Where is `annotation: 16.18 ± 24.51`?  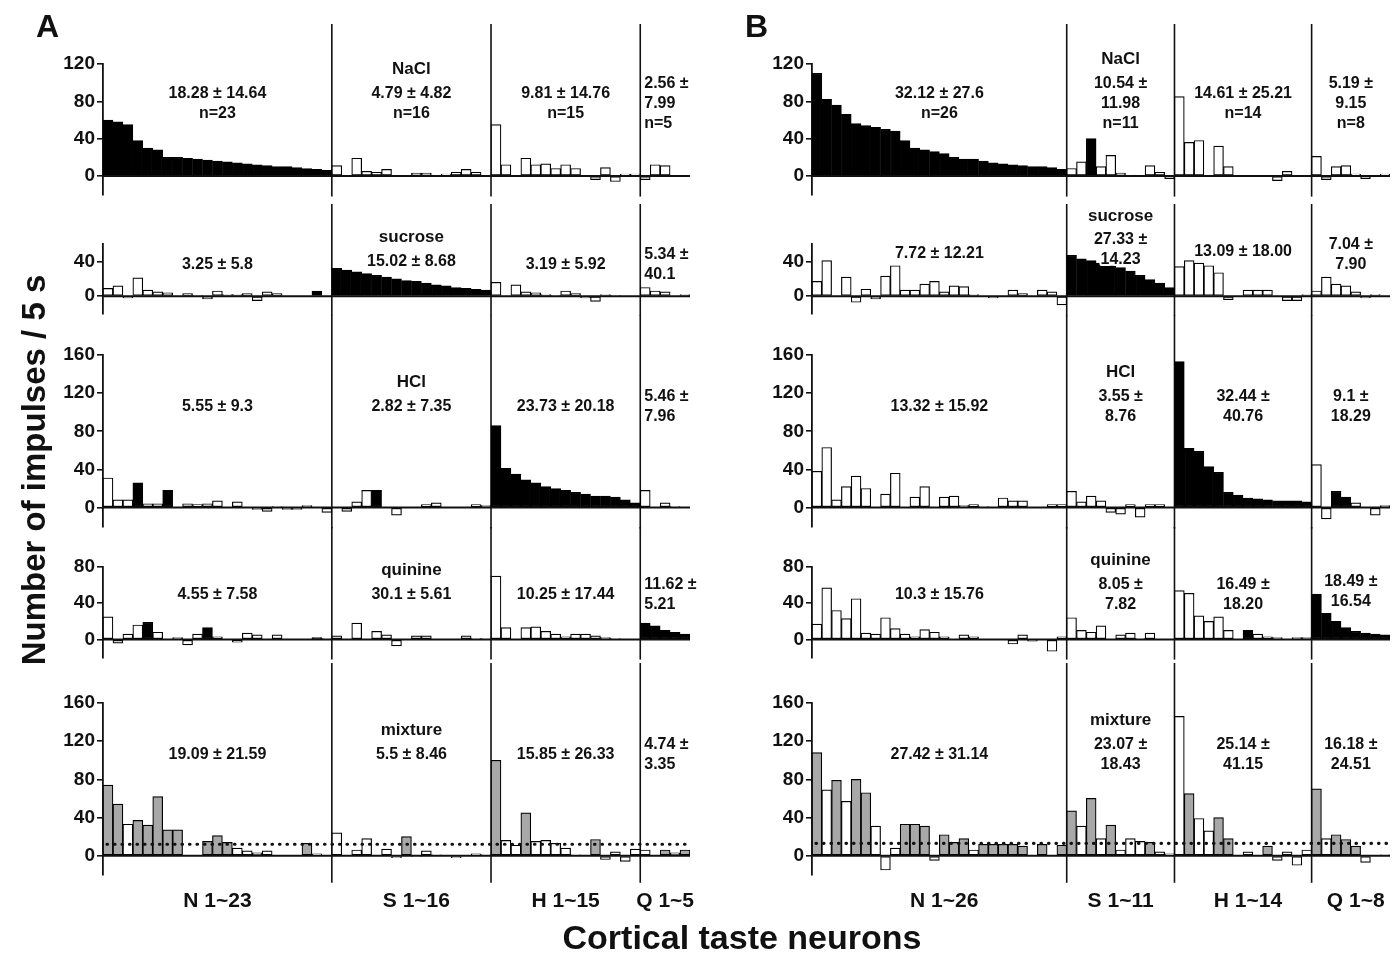 annotation: 16.18 ± 24.51 is located at coordinates (1351, 753).